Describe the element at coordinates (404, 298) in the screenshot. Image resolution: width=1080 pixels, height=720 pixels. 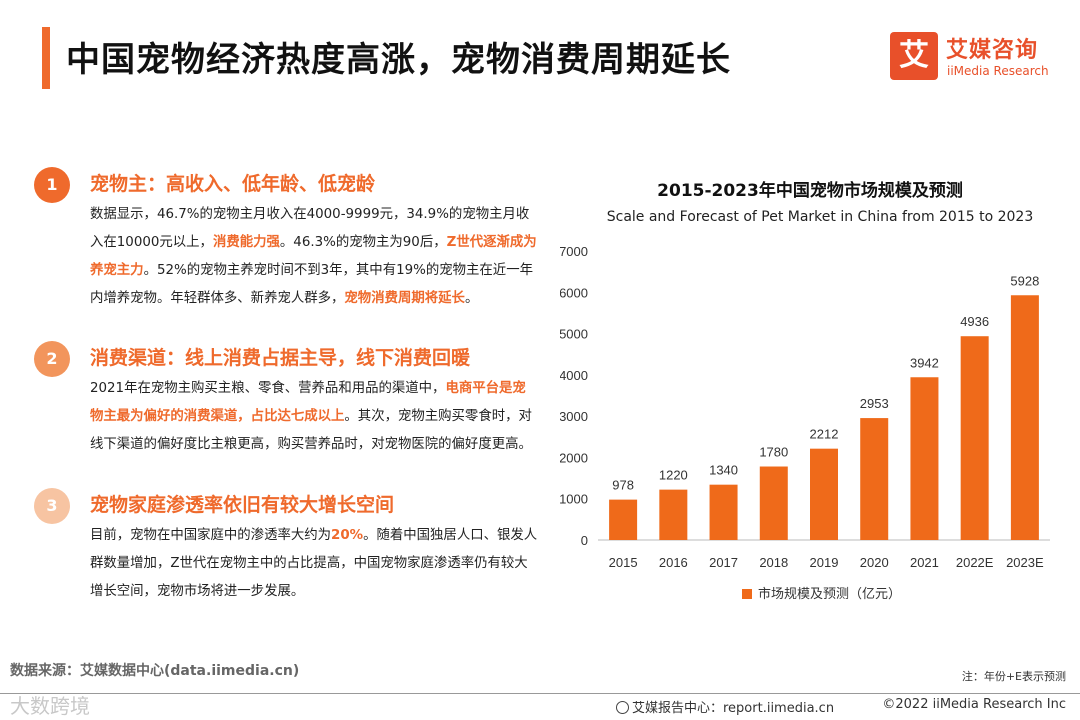
I see `highlight-text: 宠物消费周期将延长` at that location.